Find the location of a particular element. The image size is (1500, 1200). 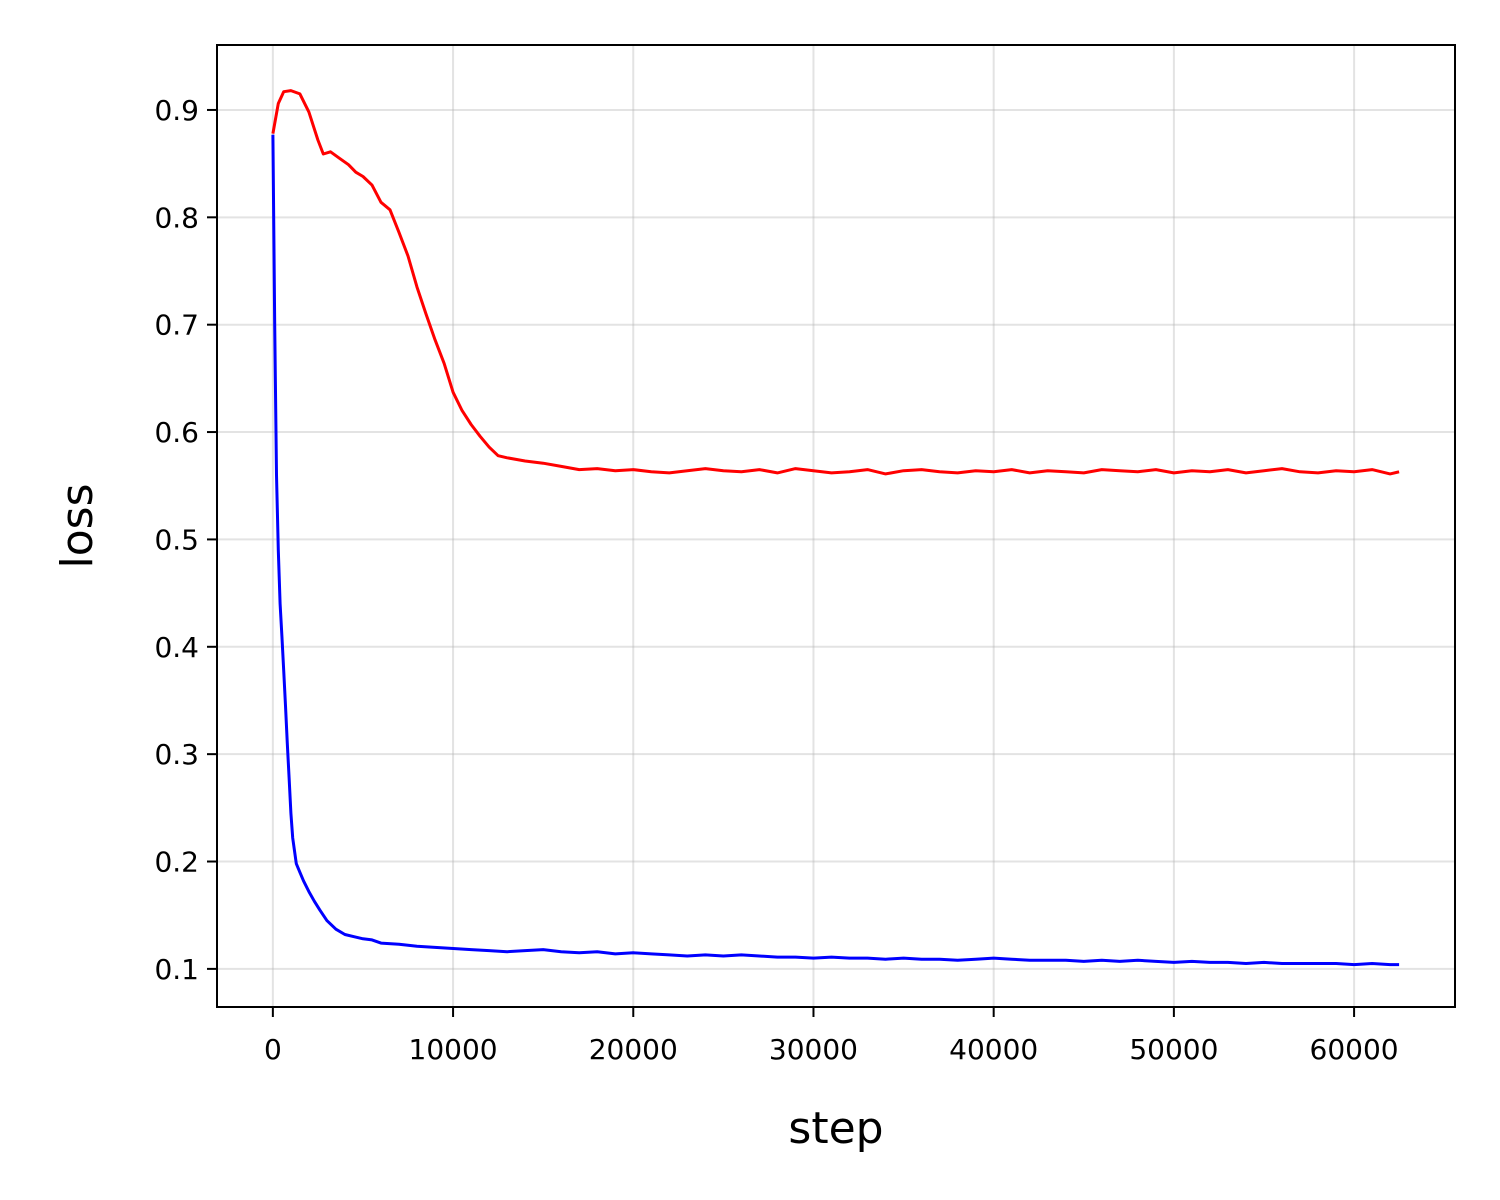

x-tick-label: 20000 is located at coordinates (633, 1049).